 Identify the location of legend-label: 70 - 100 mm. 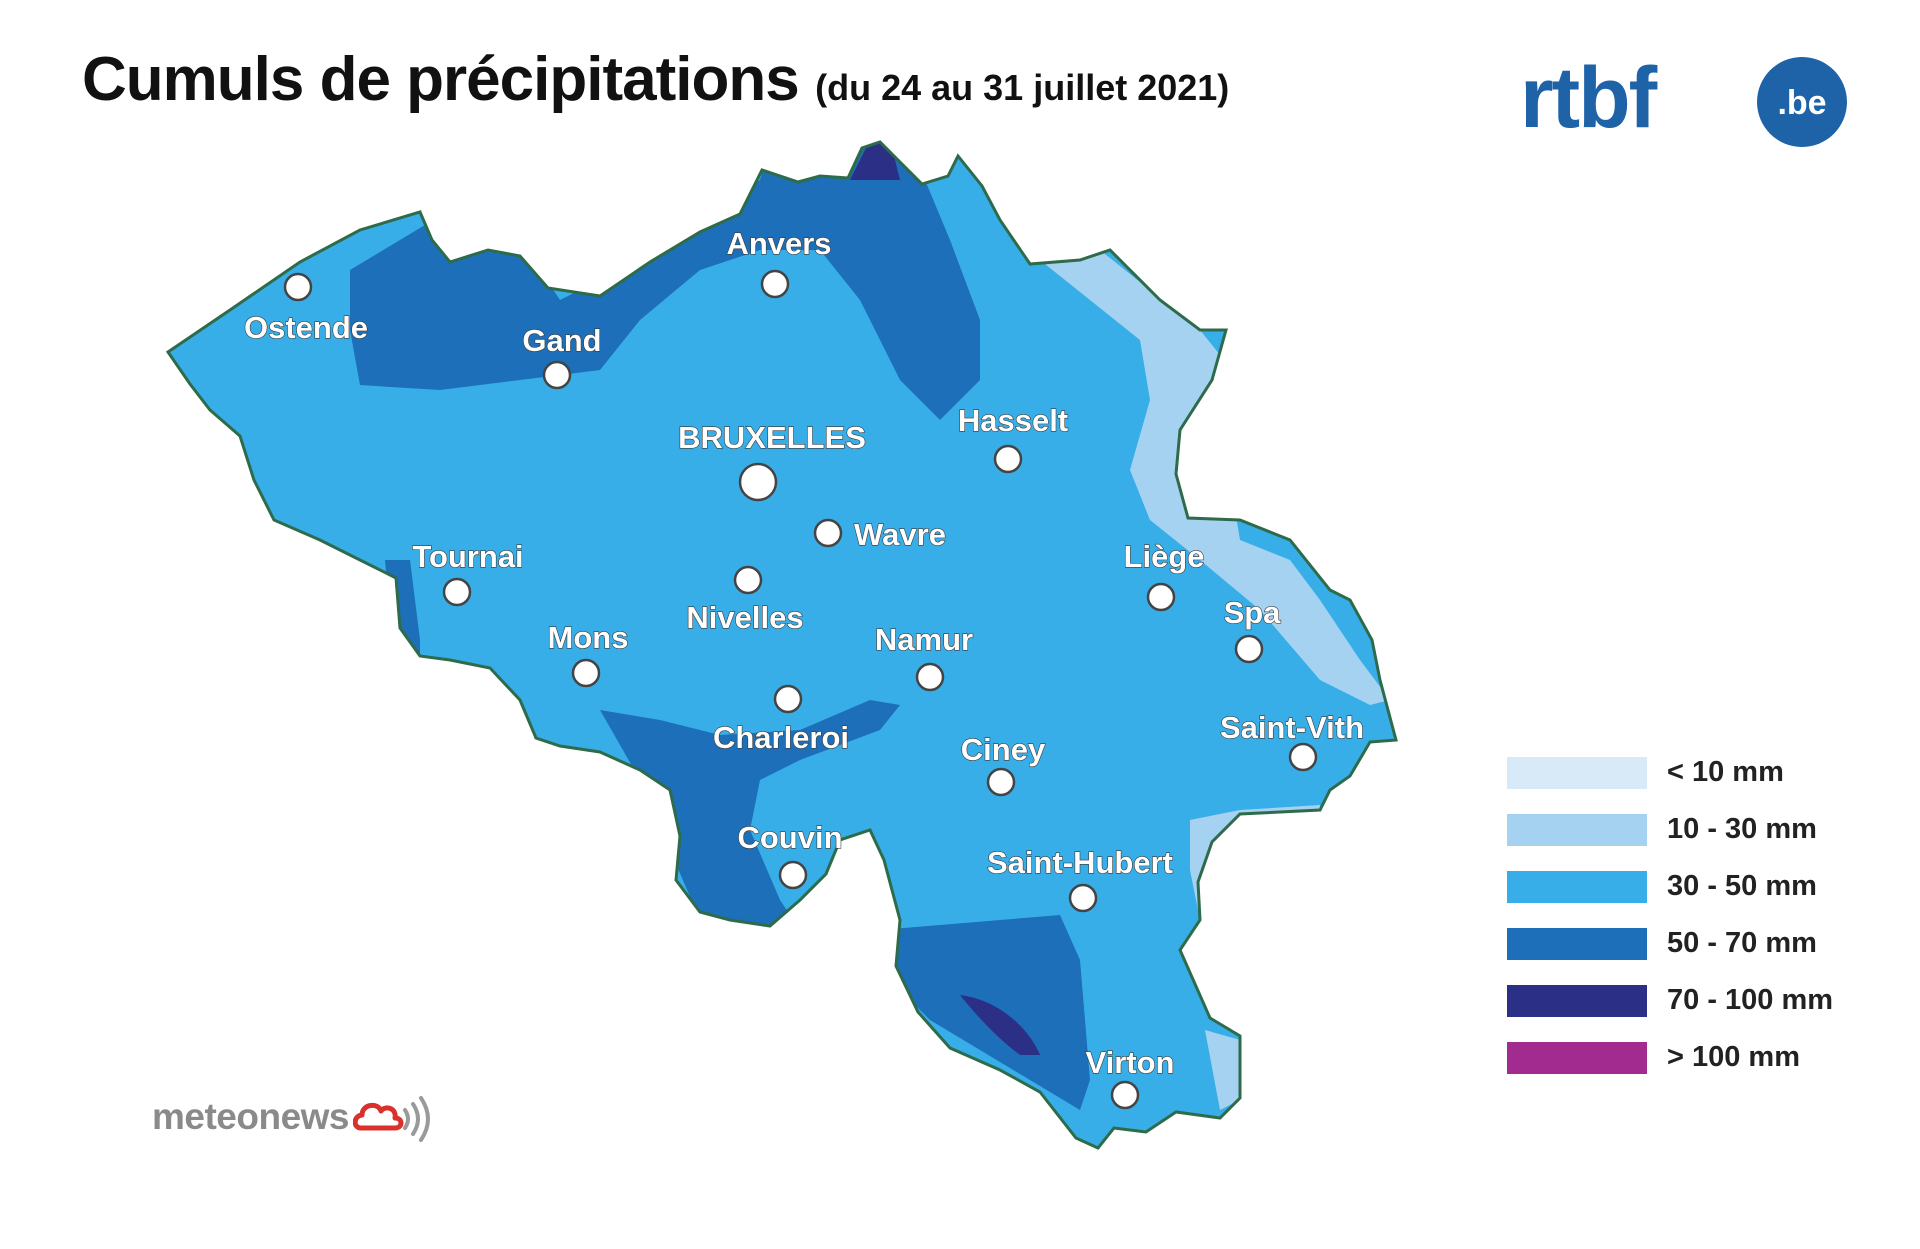
(1750, 1000).